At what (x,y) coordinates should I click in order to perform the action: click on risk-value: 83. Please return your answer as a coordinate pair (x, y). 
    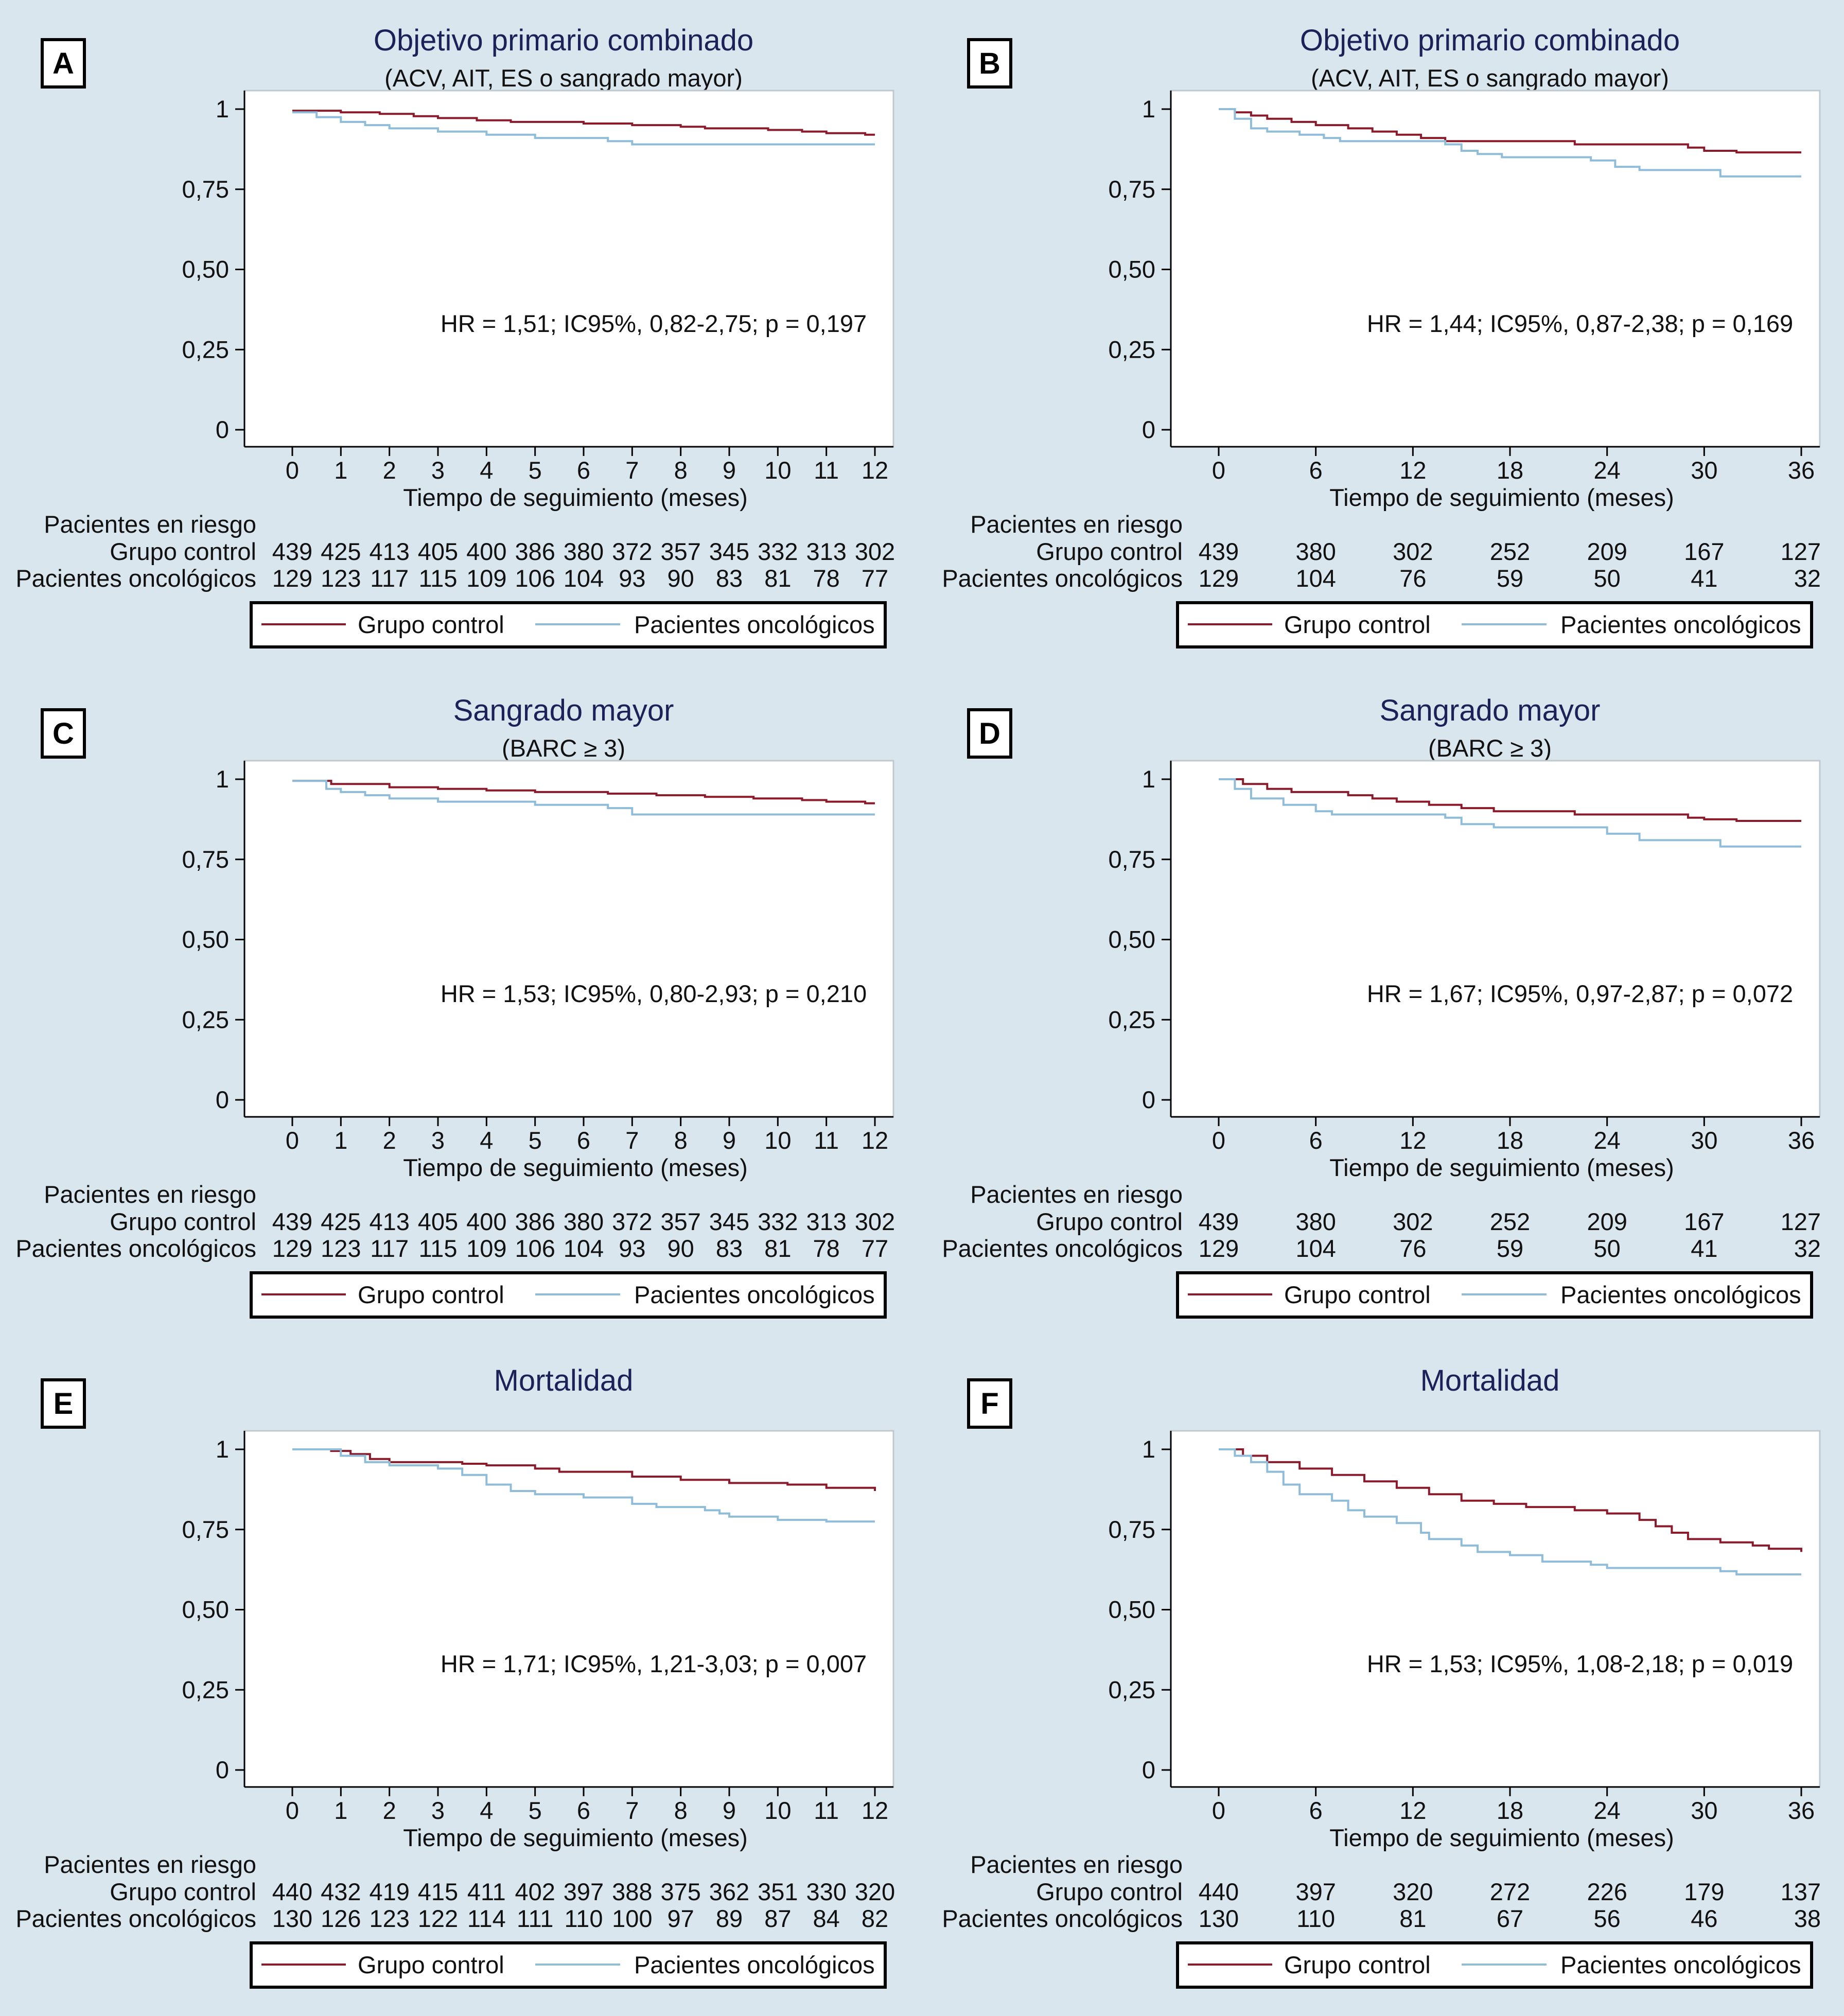
    Looking at the image, I should click on (729, 578).